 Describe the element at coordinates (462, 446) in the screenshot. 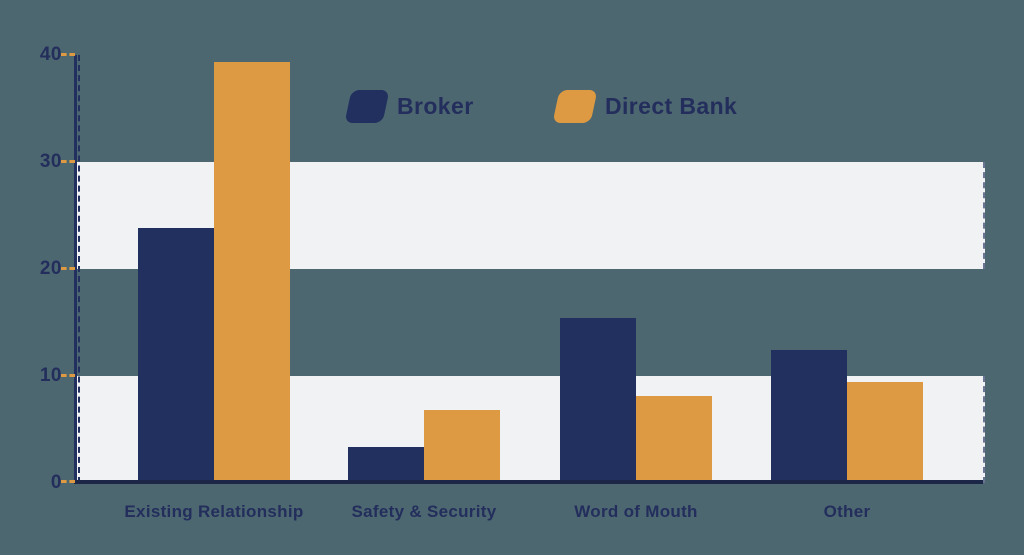

I see `bar-direct-bank-safety-security` at that location.